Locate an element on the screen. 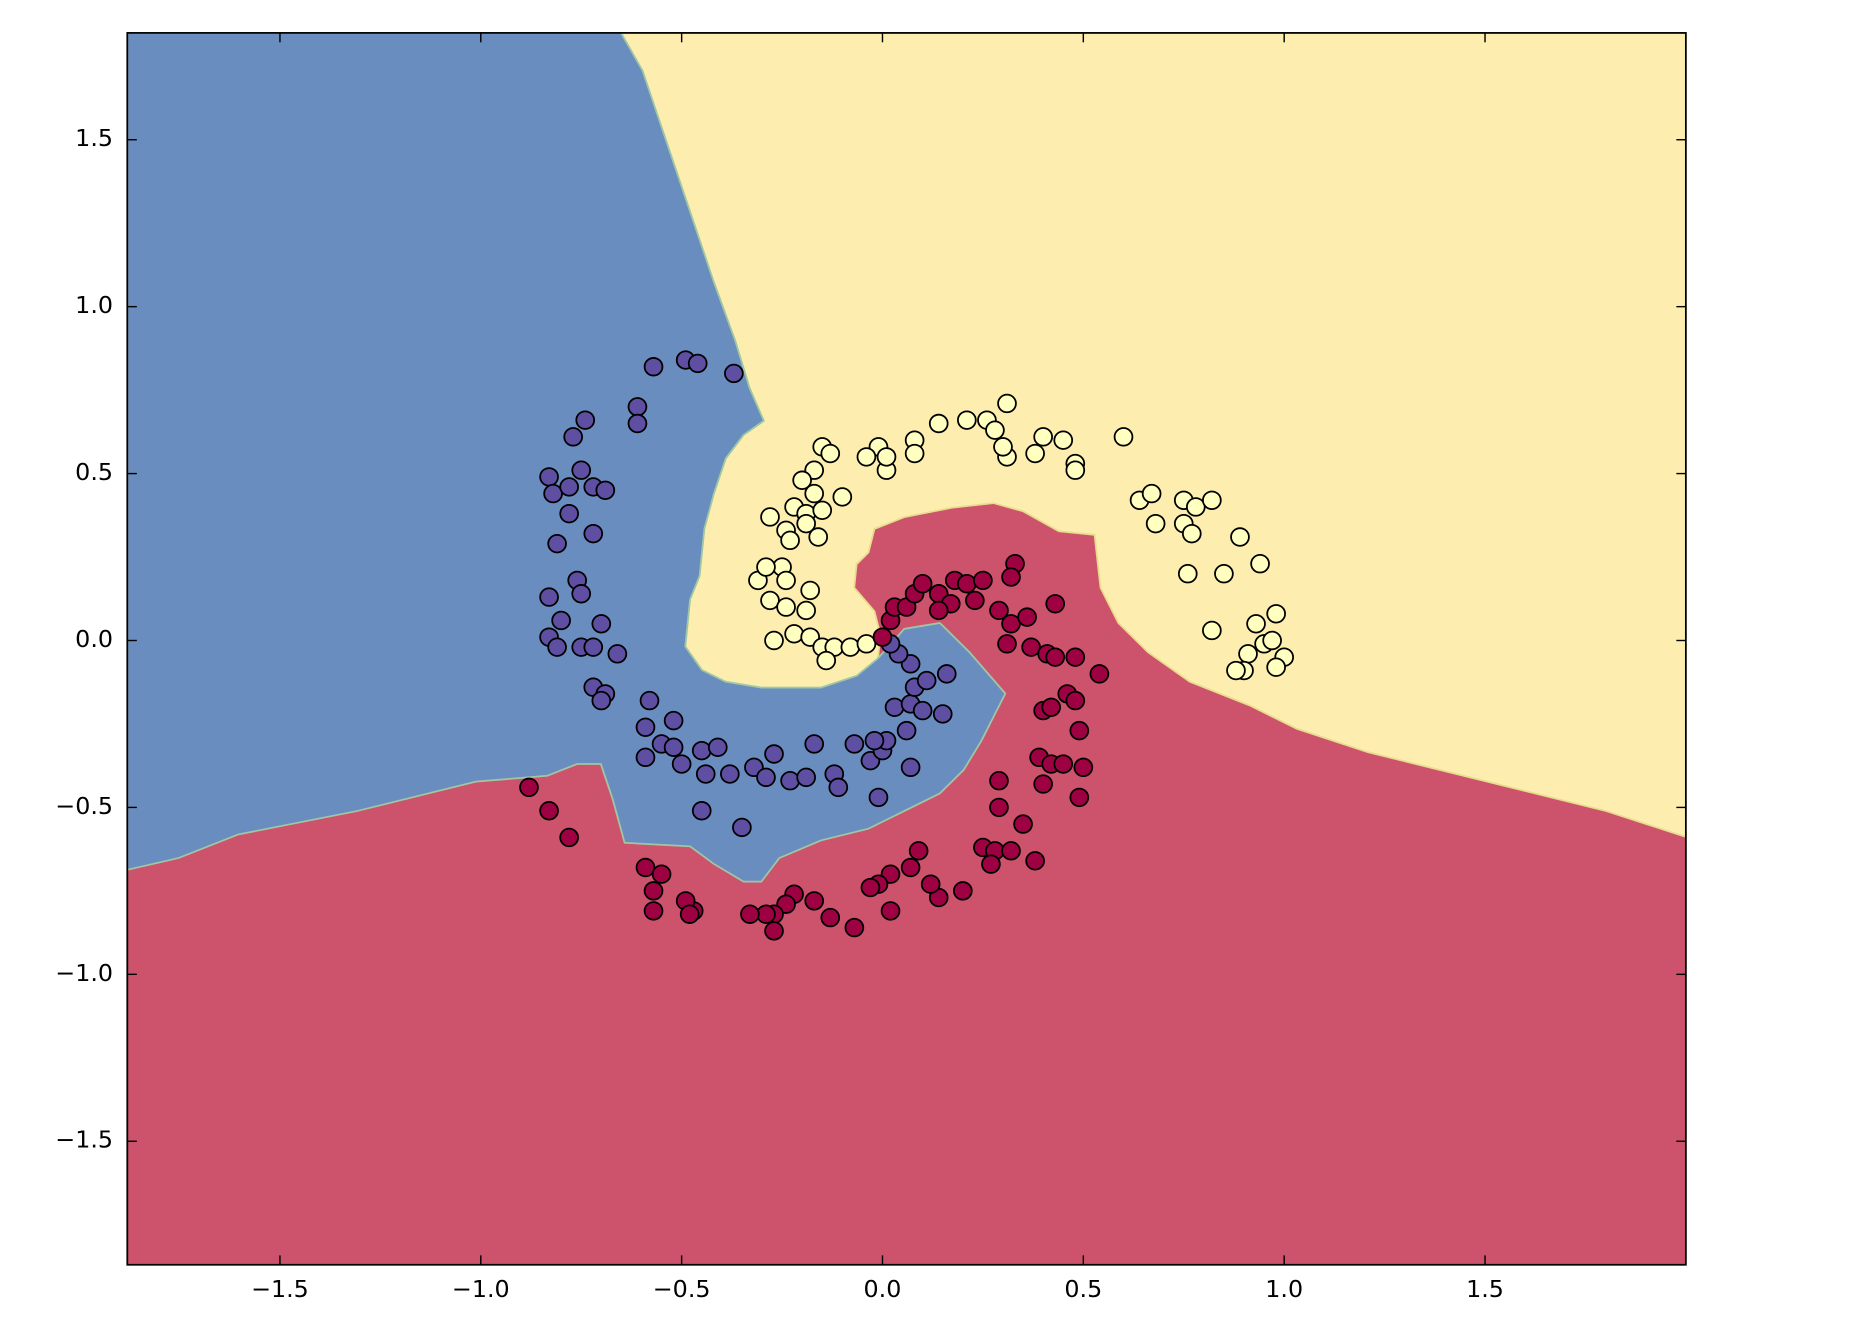 This screenshot has width=1856, height=1340. y-tick-label: 1.0 is located at coordinates (94, 305).